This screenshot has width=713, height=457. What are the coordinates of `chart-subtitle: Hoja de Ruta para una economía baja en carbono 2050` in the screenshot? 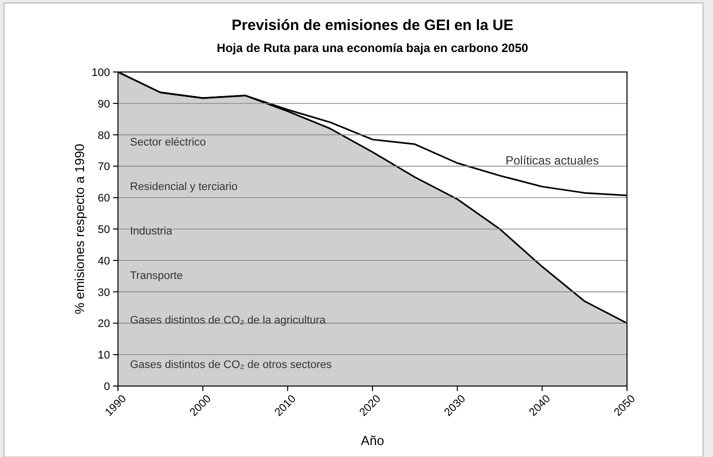 It's located at (372, 48).